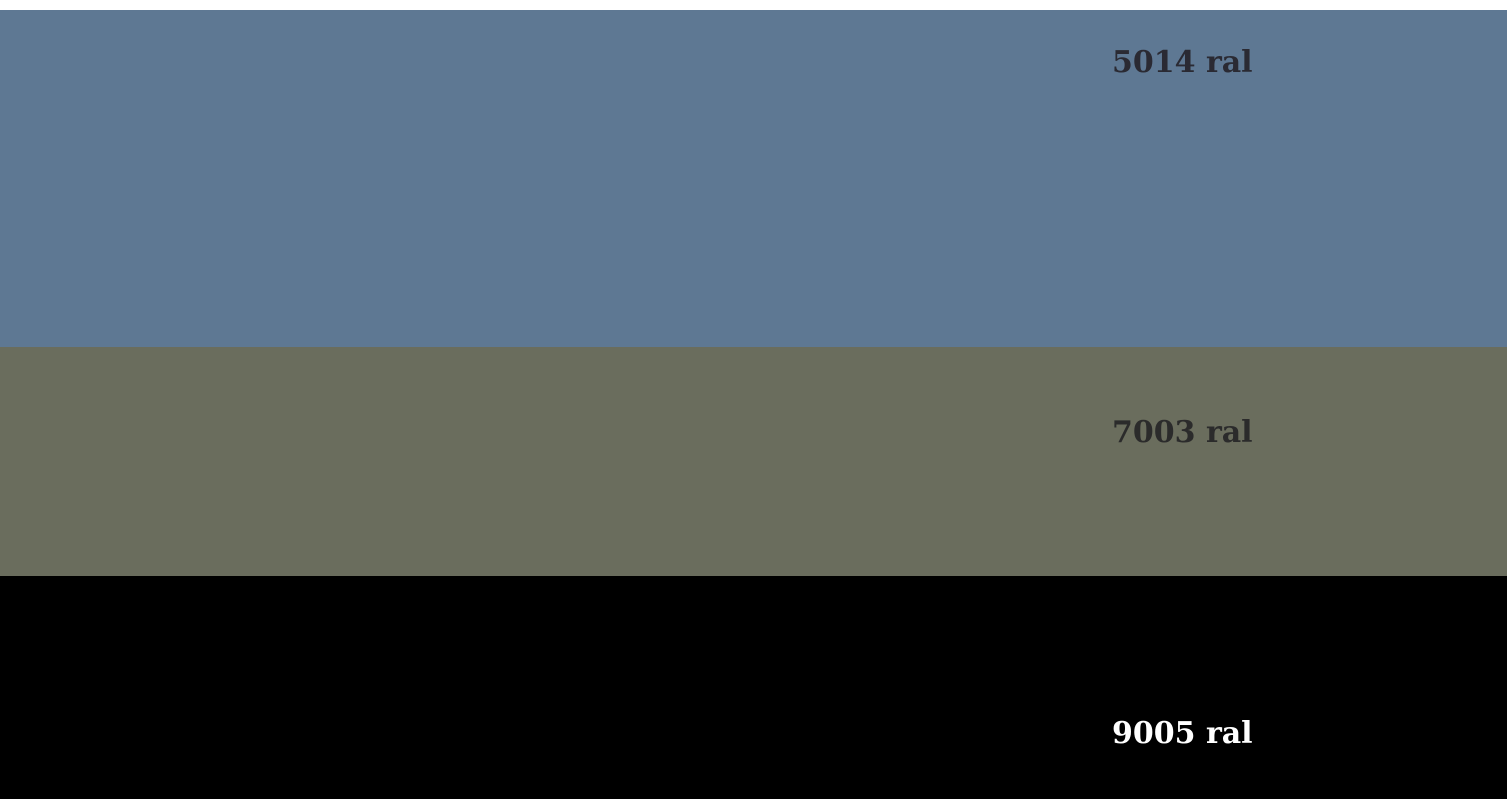 The height and width of the screenshot is (799, 1507). Describe the element at coordinates (1182, 62) in the screenshot. I see `swatch-label-5014: 5014 ral` at that location.